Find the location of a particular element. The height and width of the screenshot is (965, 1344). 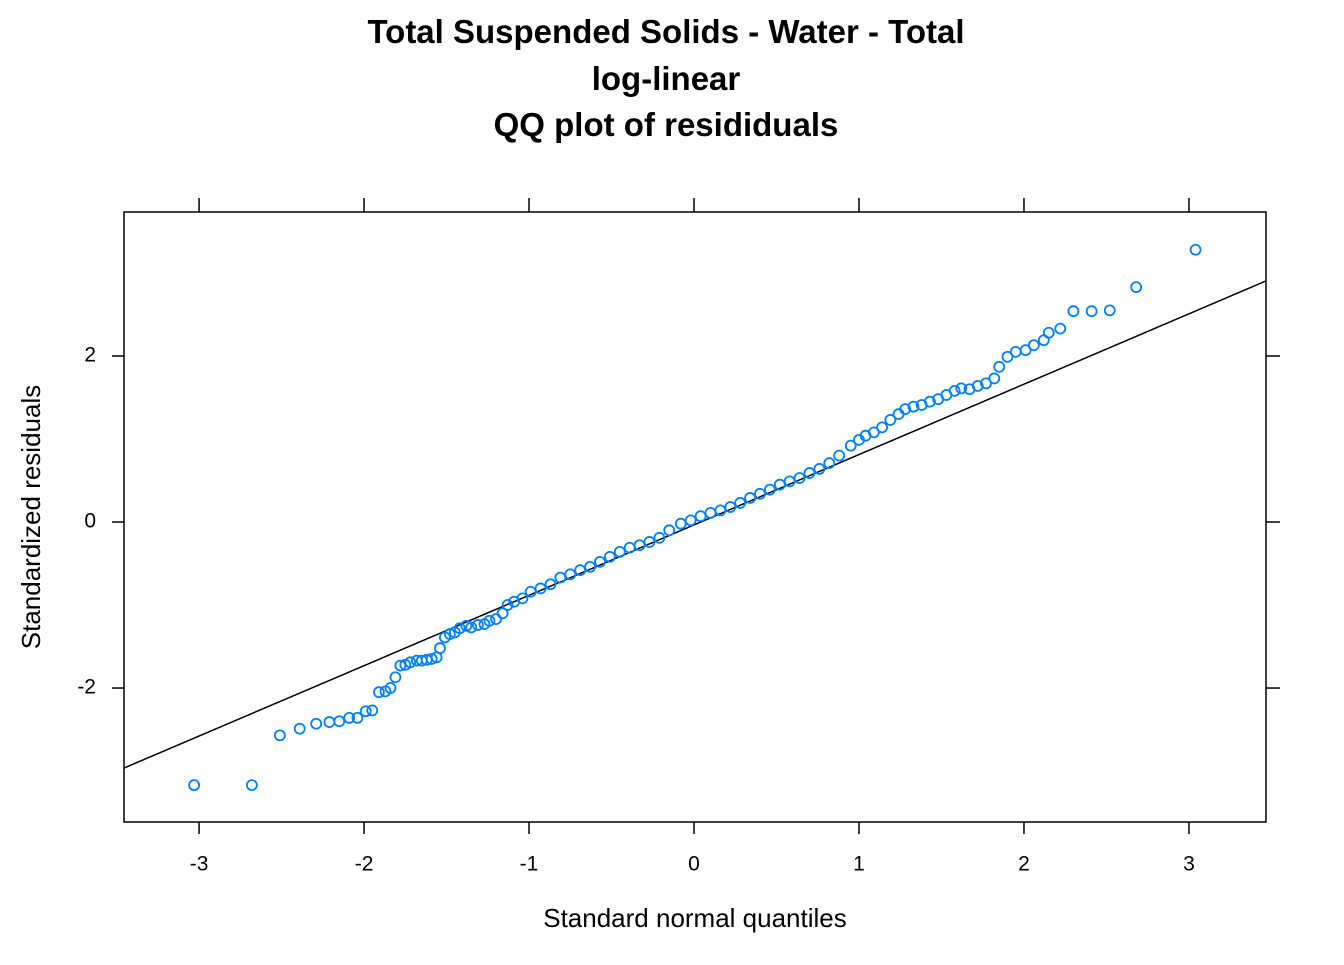

x-tick-label: 1 is located at coordinates (859, 864).